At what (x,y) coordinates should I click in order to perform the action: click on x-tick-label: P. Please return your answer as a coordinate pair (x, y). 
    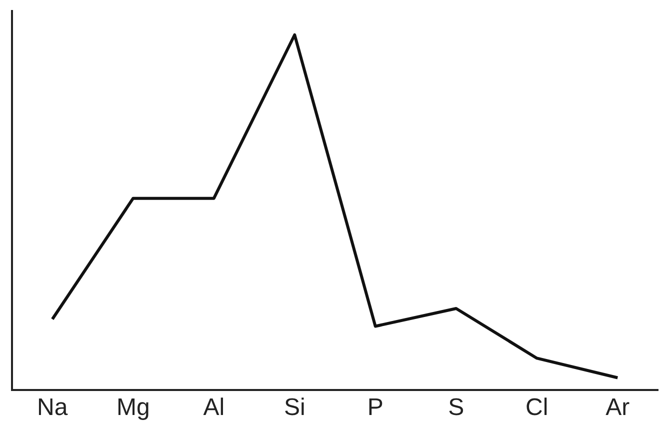
    Looking at the image, I should click on (375, 408).